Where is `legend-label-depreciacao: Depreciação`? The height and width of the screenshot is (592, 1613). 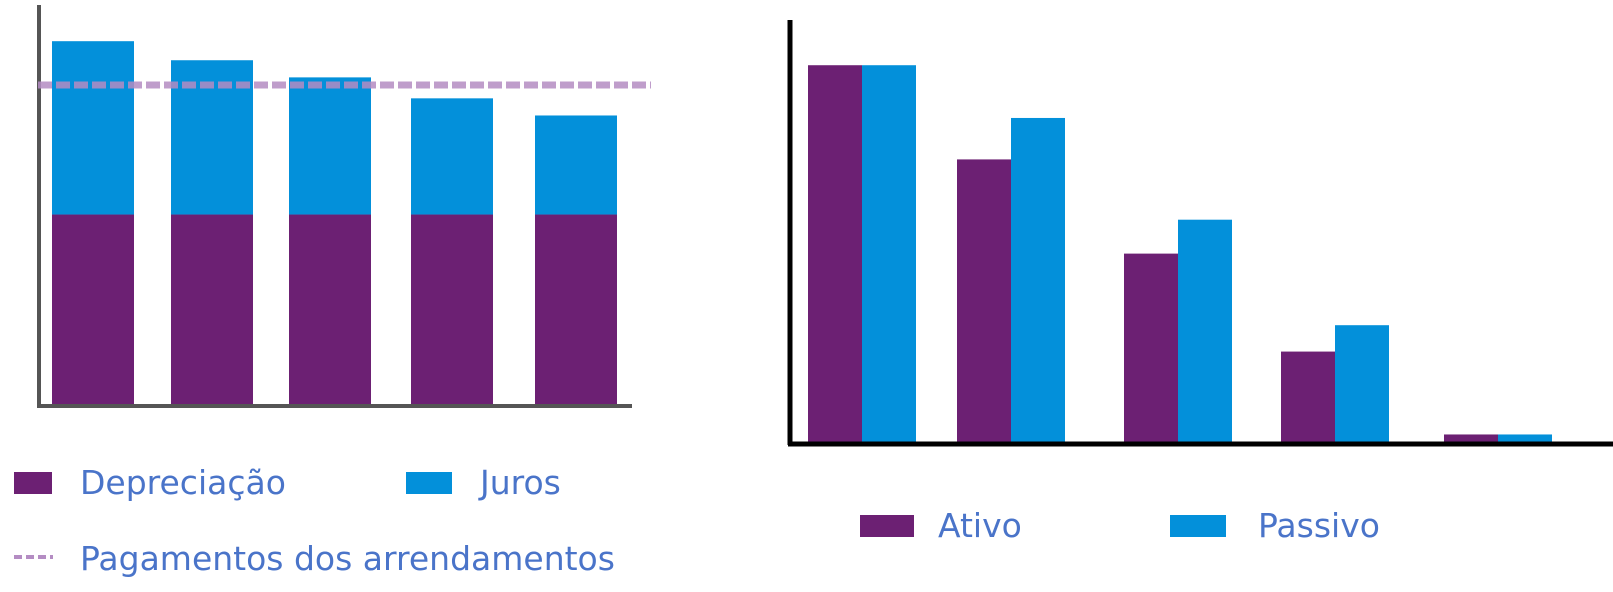
legend-label-depreciacao: Depreciação is located at coordinates (183, 482).